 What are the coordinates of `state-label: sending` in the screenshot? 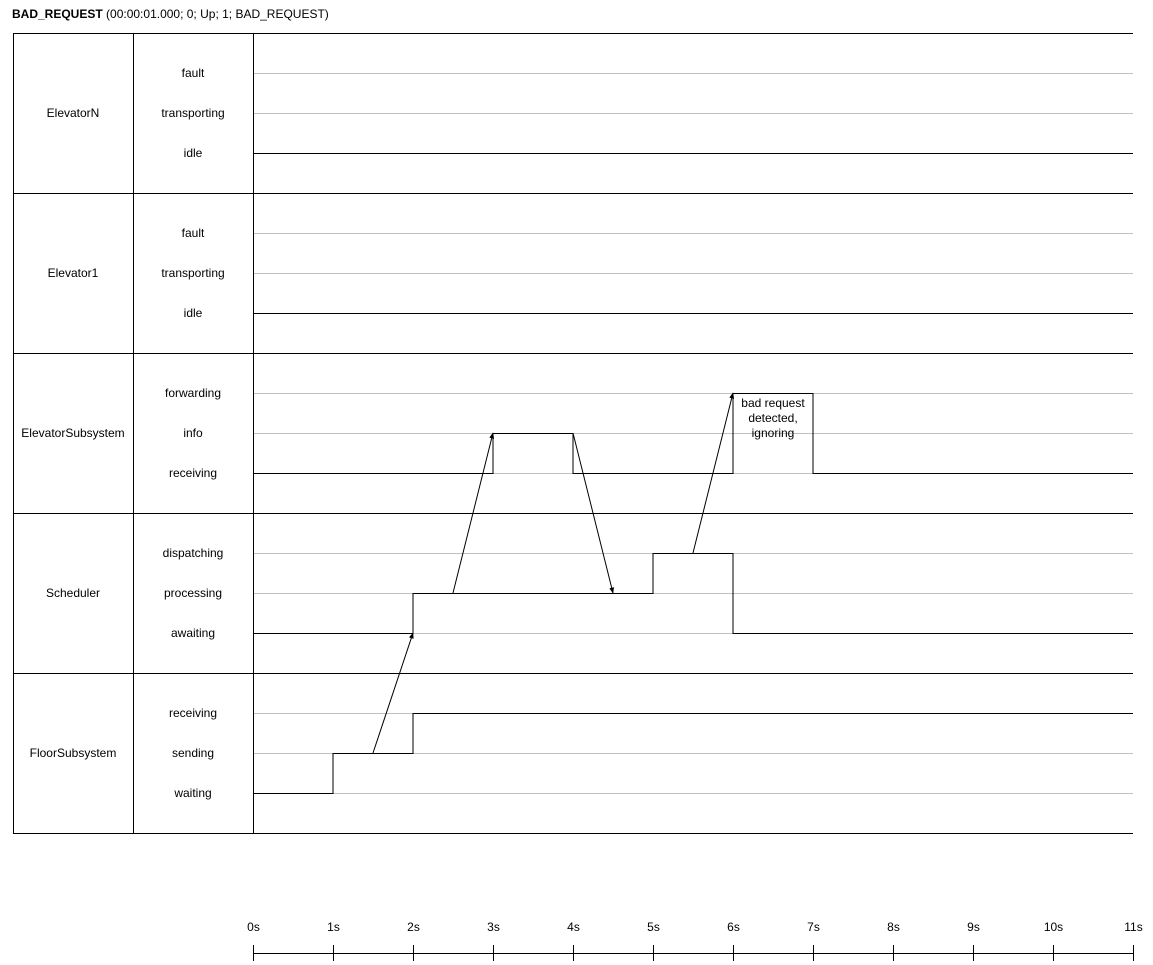 It's located at (193, 753).